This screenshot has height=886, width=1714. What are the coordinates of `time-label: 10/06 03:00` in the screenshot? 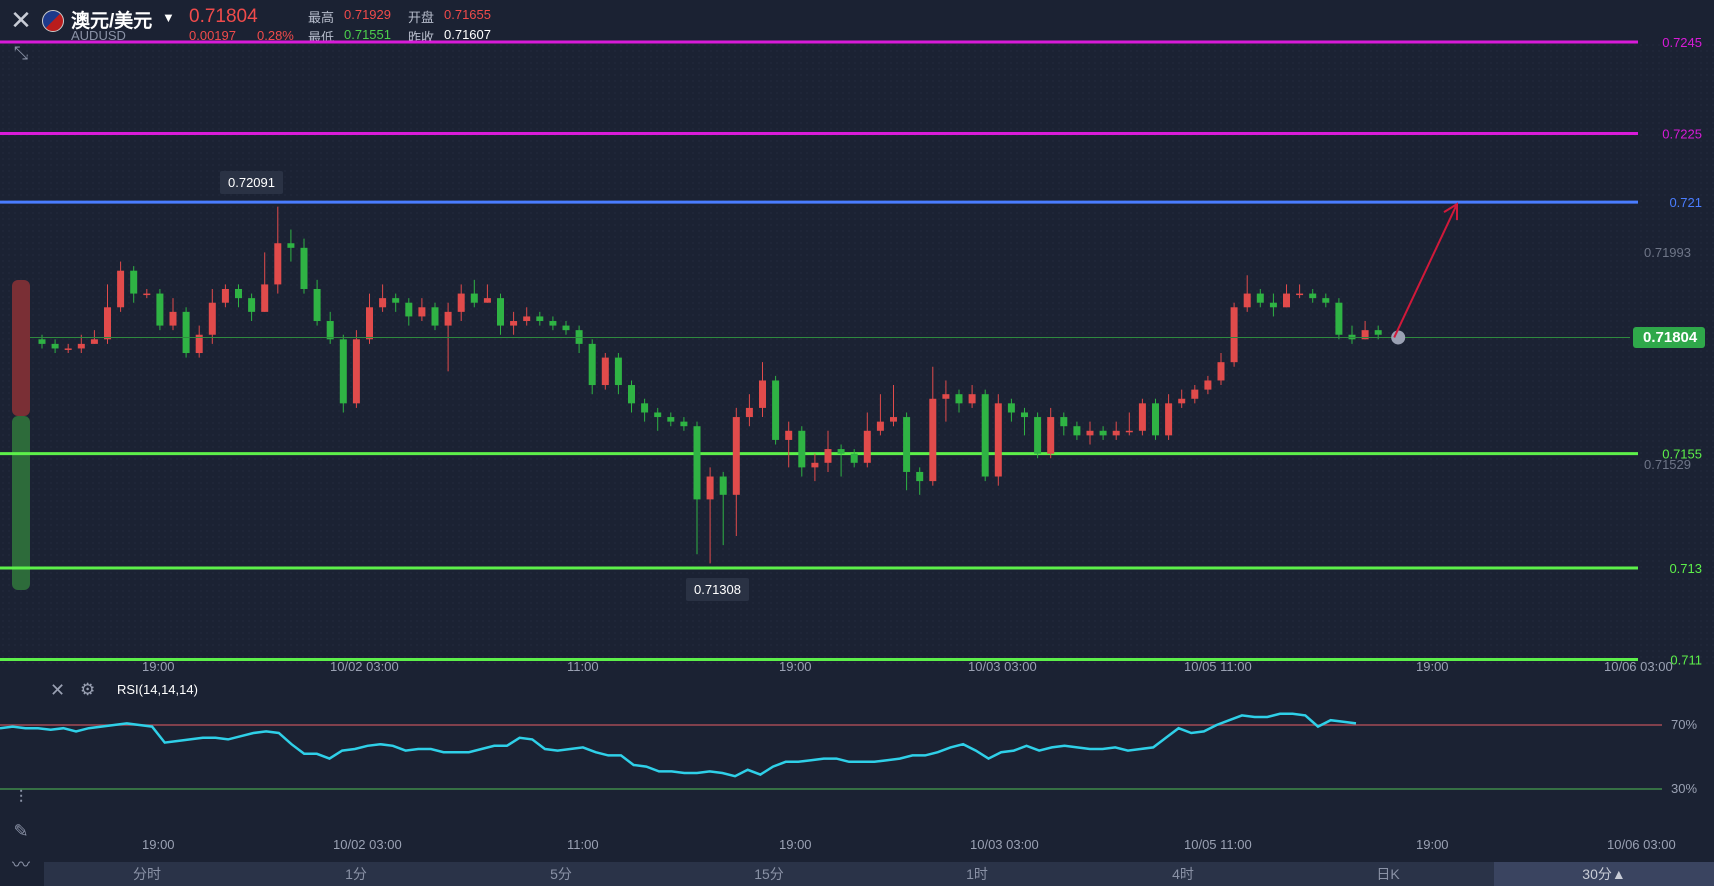 It's located at (1641, 844).